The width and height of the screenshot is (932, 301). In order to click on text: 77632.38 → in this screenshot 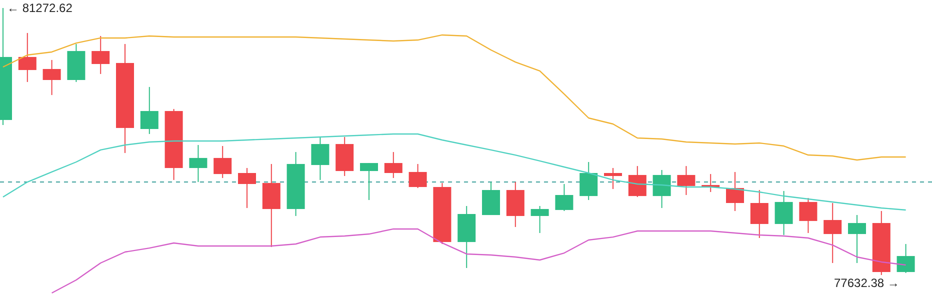, I will do `click(867, 283)`.